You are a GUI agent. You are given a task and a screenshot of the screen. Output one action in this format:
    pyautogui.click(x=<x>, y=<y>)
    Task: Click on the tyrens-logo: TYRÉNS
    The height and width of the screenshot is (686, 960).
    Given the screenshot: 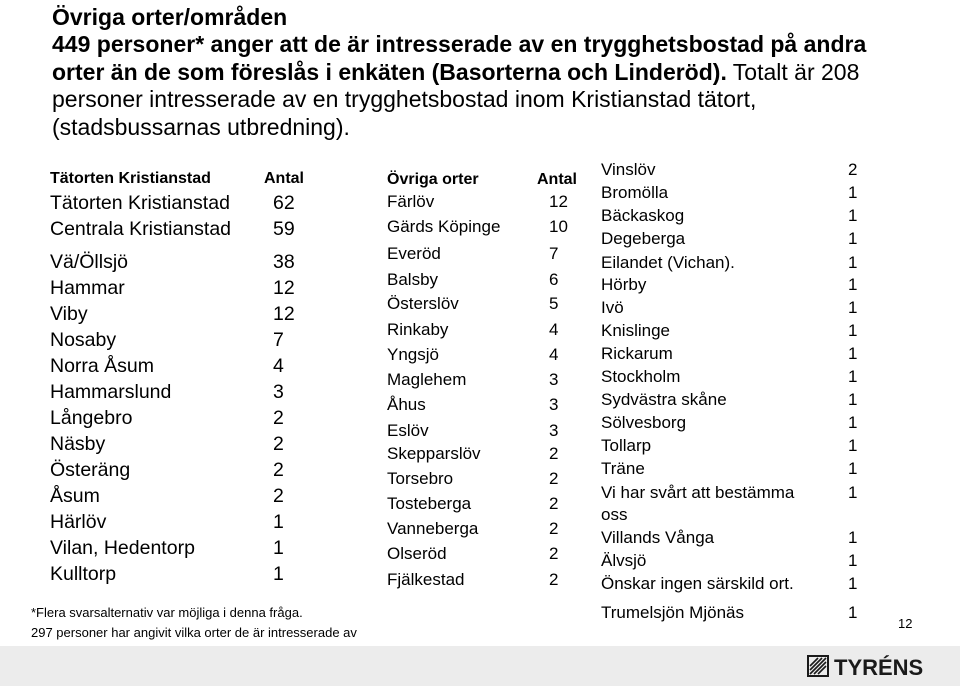 What is the action you would take?
    pyautogui.click(x=865, y=667)
    